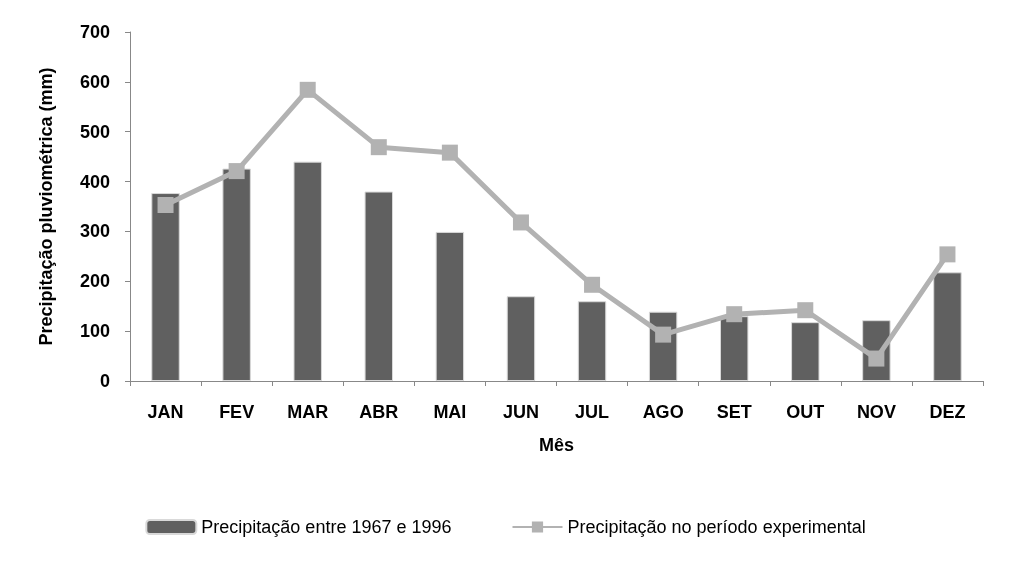 This screenshot has height=569, width=1011. What do you see at coordinates (450, 412) in the screenshot?
I see `x-tick-label: MAI` at bounding box center [450, 412].